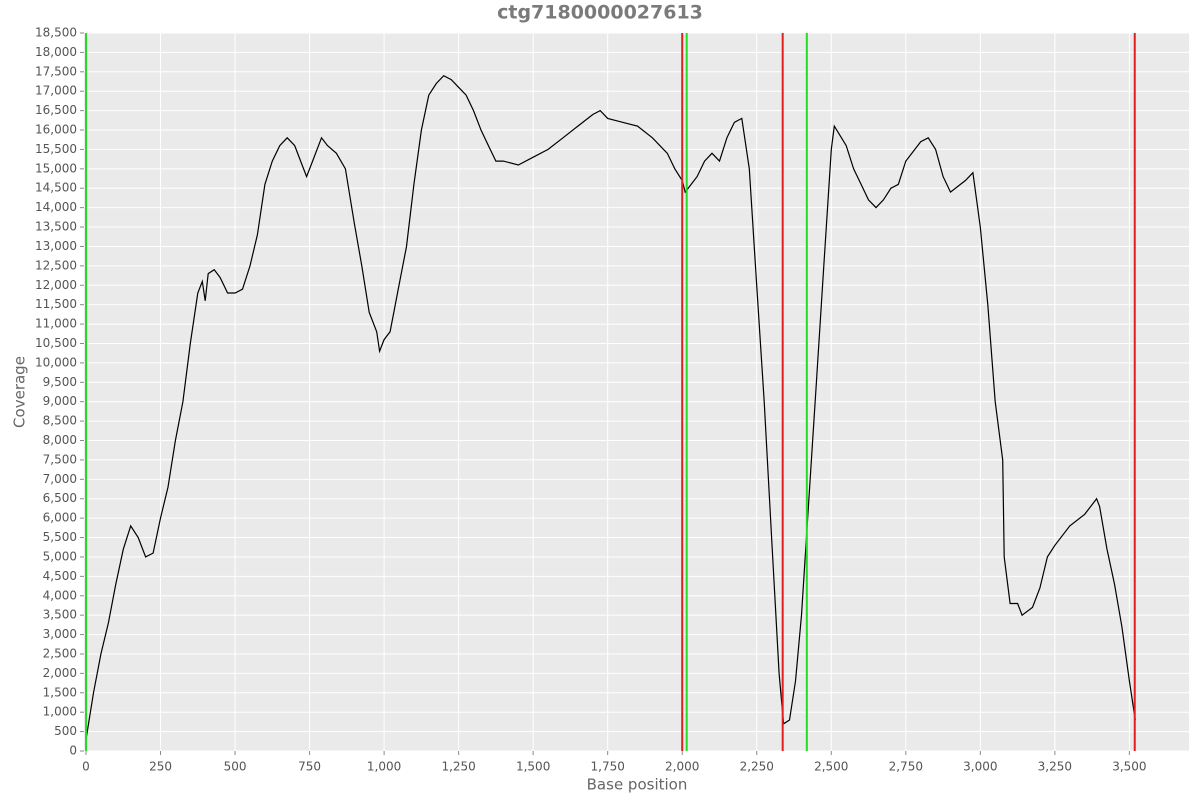  Describe the element at coordinates (65, 731) in the screenshot. I see `y-tick-label: 500` at that location.